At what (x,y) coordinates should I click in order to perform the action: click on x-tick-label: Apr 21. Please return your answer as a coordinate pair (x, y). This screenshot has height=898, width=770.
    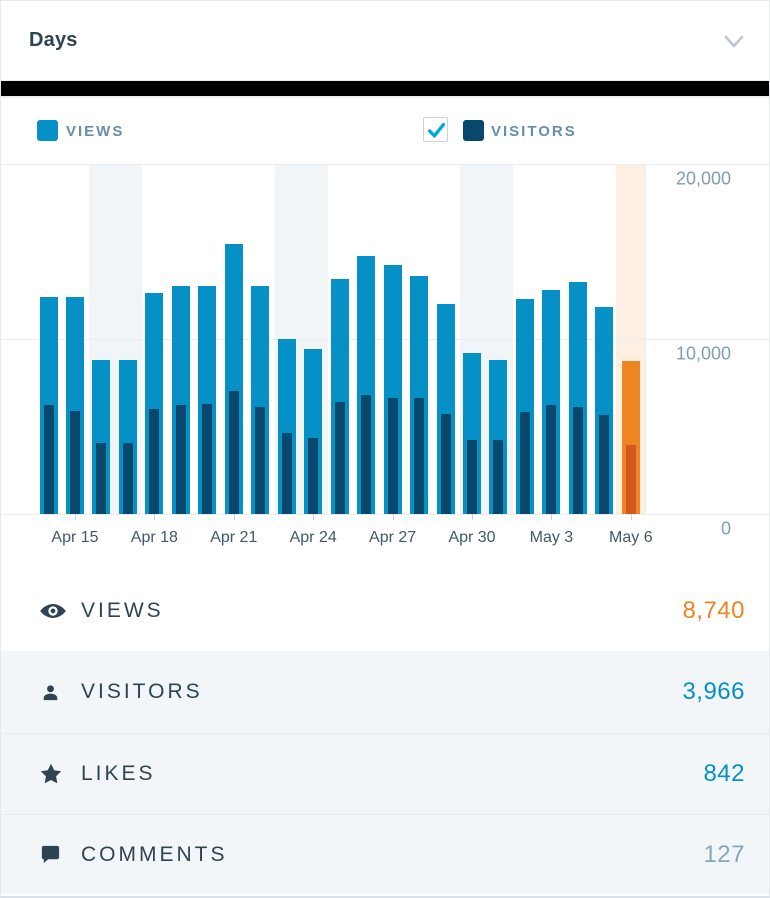
    Looking at the image, I should click on (234, 537).